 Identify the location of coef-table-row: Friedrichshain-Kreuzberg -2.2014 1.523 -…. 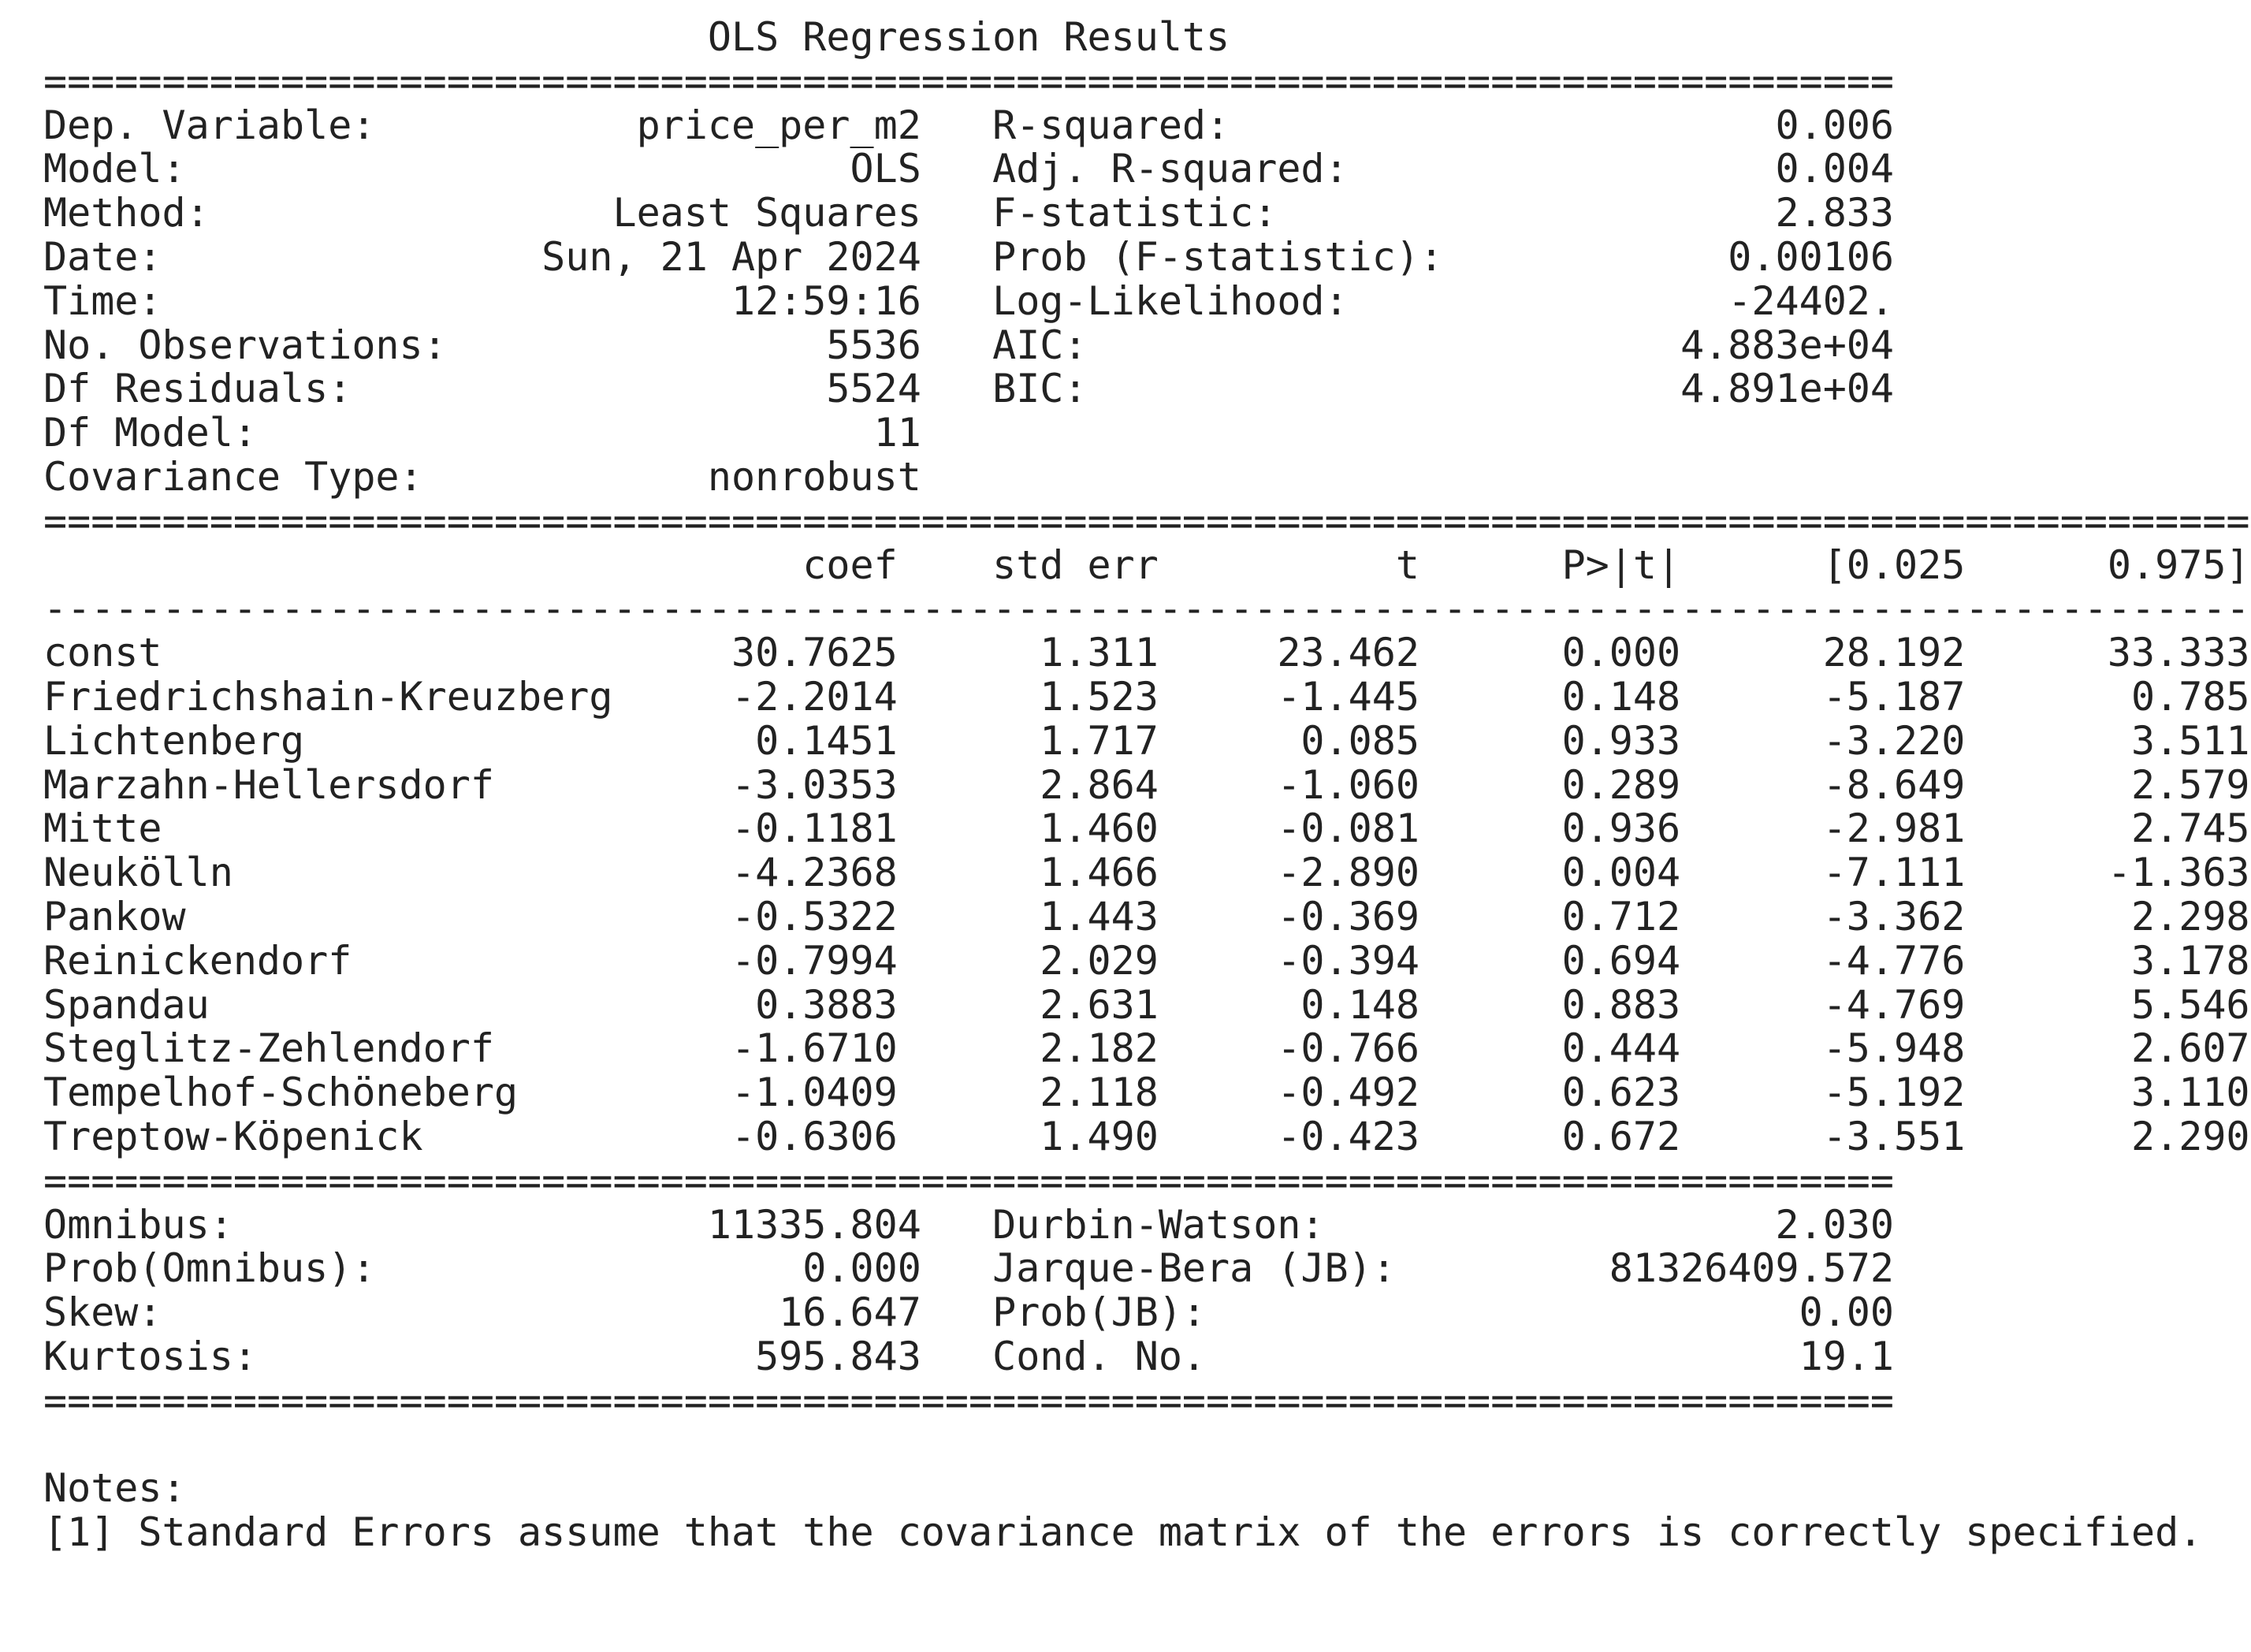
(1146, 696).